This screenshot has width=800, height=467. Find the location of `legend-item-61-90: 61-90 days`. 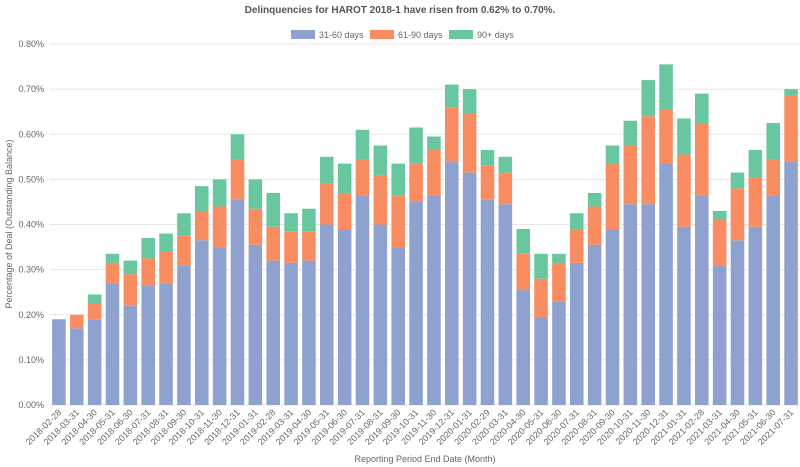

legend-item-61-90: 61-90 days is located at coordinates (406, 35).